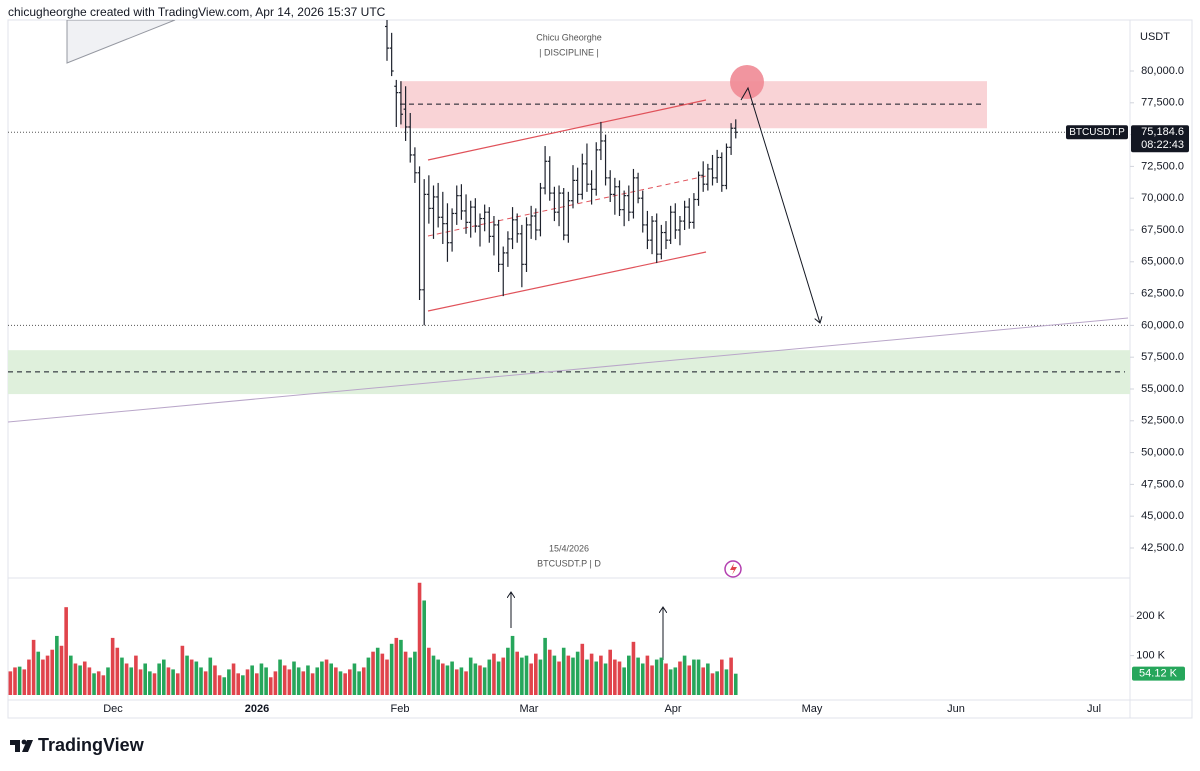 The width and height of the screenshot is (1200, 771). I want to click on y-tick-label: 50,000.0, so click(1162, 452).